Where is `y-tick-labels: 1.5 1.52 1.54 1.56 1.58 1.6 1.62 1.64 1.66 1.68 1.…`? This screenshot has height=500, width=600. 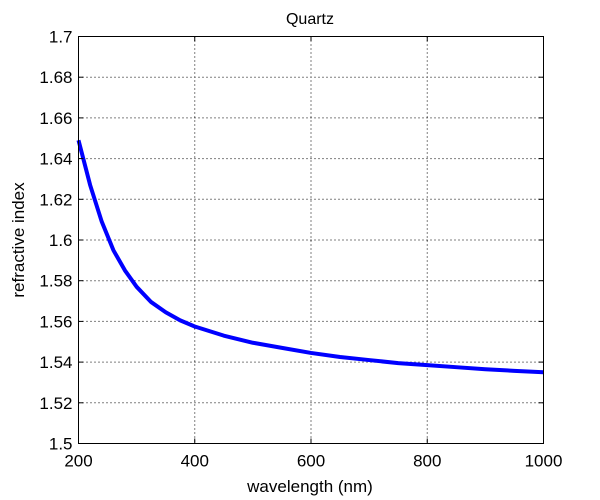 y-tick-labels: 1.5 1.52 1.54 1.56 1.58 1.6 1.62 1.64 1.66 1.68 1.… is located at coordinates (55, 241).